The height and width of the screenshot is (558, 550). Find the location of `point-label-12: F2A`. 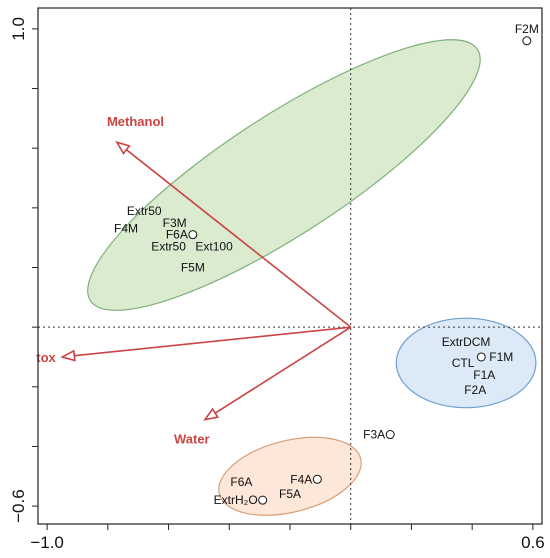

point-label-12: F2A is located at coordinates (475, 390).